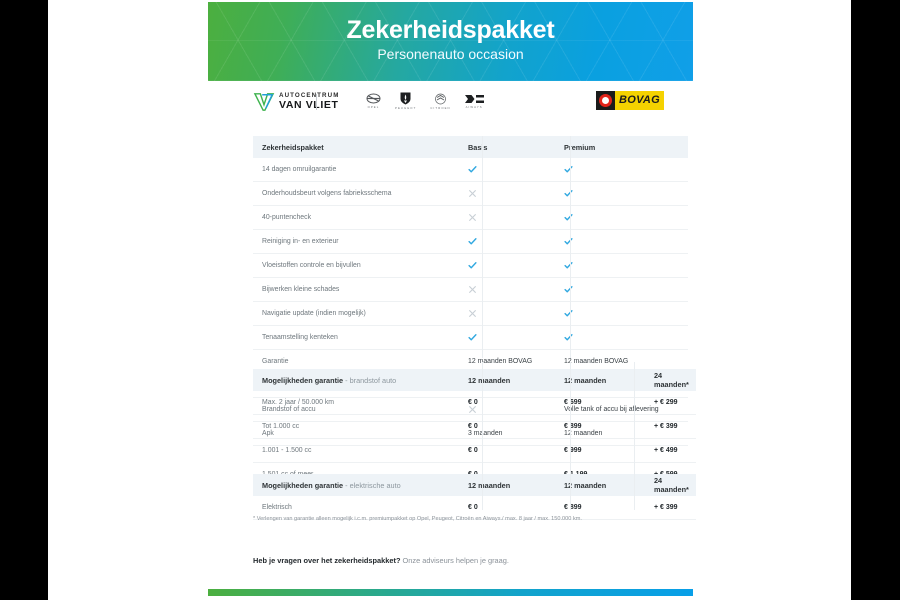 The width and height of the screenshot is (900, 600). I want to click on row-label: Elektrisch, so click(356, 508).